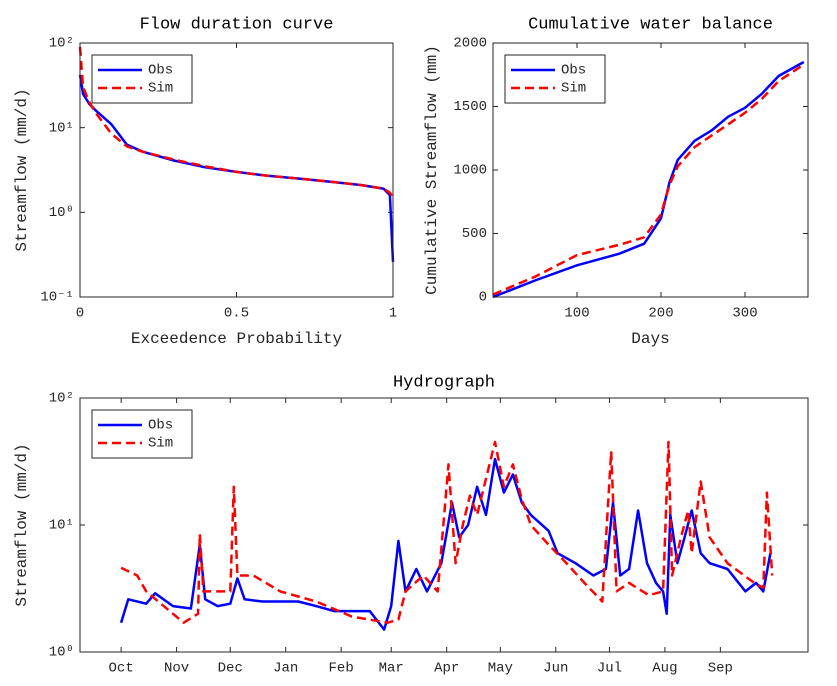 The image size is (837, 686). What do you see at coordinates (500, 669) in the screenshot?
I see `x-tick-label: May` at bounding box center [500, 669].